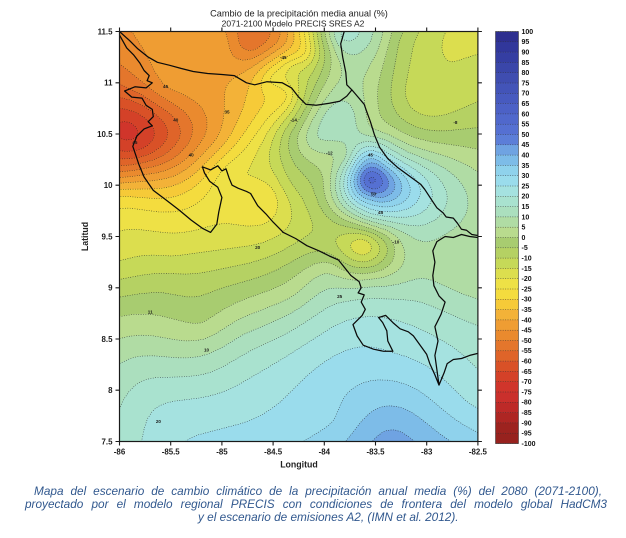 This screenshot has width=626, height=538. I want to click on svg-text: -84, so click(325, 452).